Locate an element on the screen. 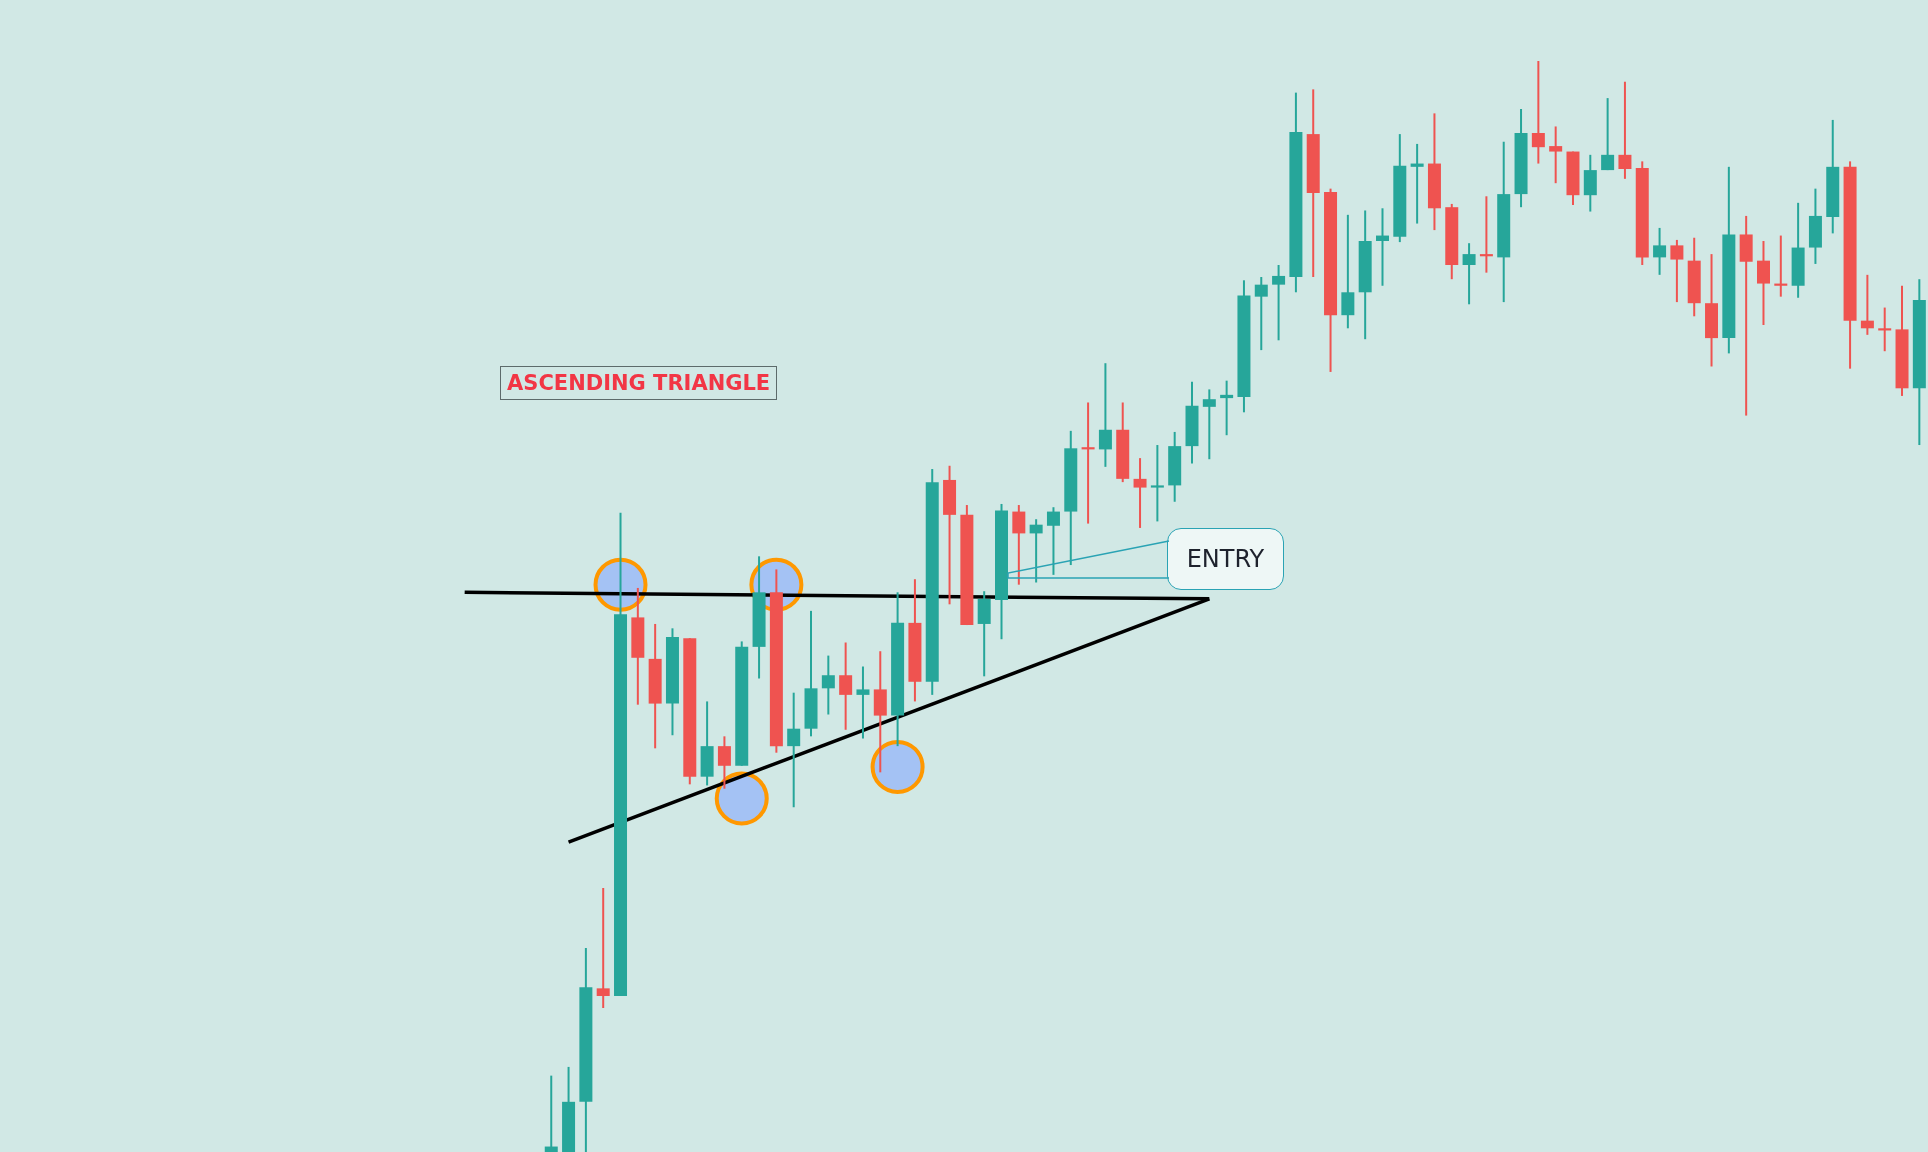 This screenshot has width=1928, height=1152. annotation: ENTRY is located at coordinates (1225, 559).